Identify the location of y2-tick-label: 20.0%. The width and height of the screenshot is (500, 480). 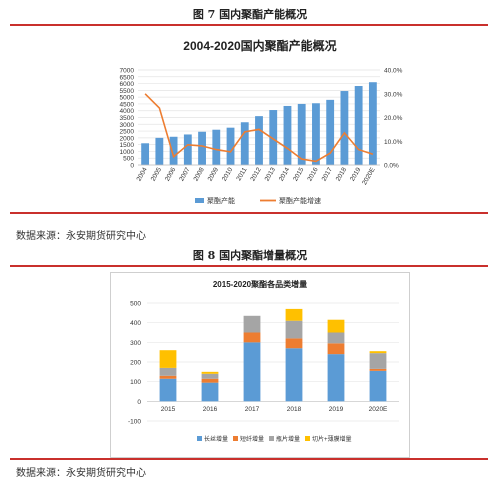
(393, 118).